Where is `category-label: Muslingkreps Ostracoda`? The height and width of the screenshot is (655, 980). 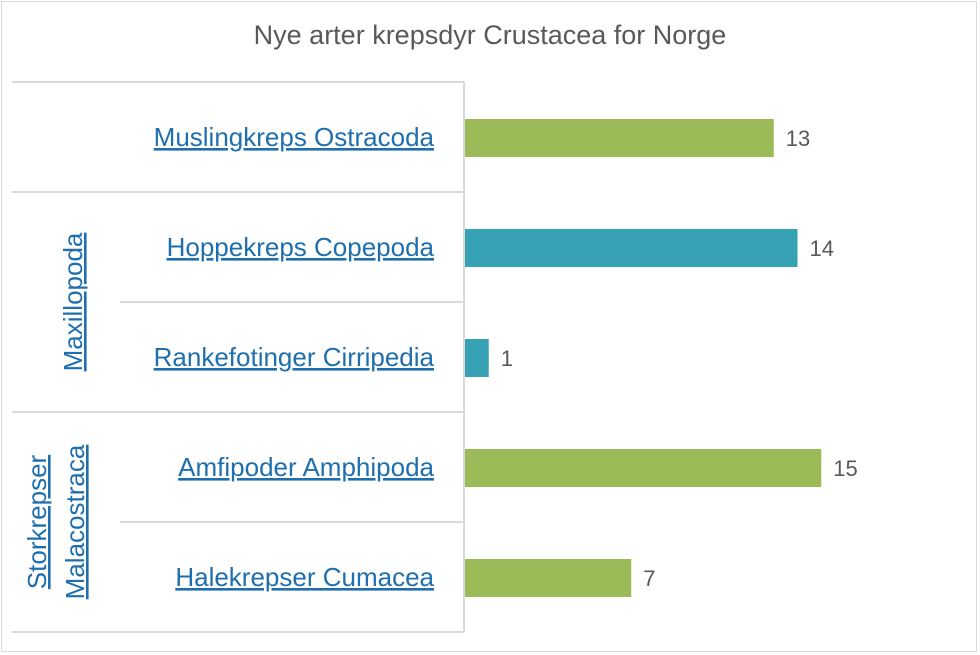
category-label: Muslingkreps Ostracoda is located at coordinates (294, 137).